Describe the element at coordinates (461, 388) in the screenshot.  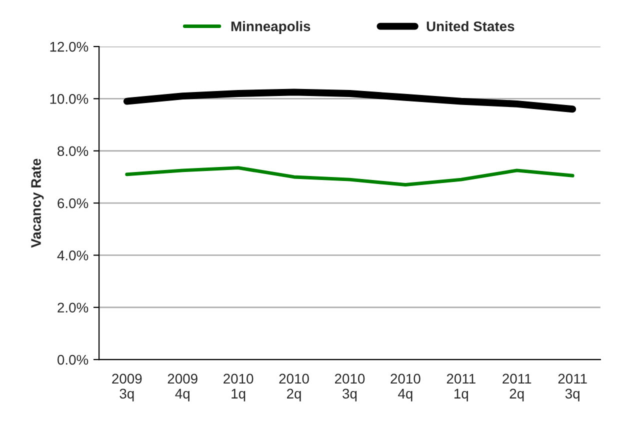
I see `x-tick-label: 2011 1q` at that location.